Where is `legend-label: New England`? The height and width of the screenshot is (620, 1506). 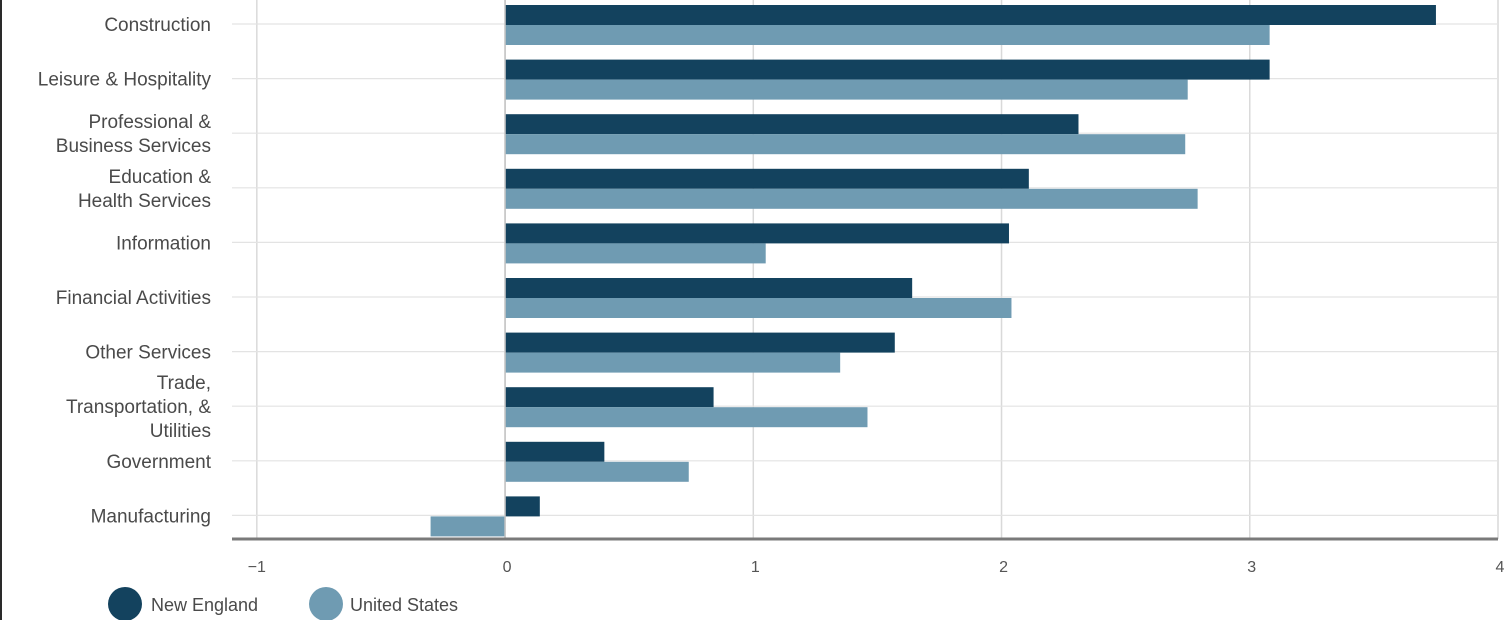
legend-label: New England is located at coordinates (204, 605).